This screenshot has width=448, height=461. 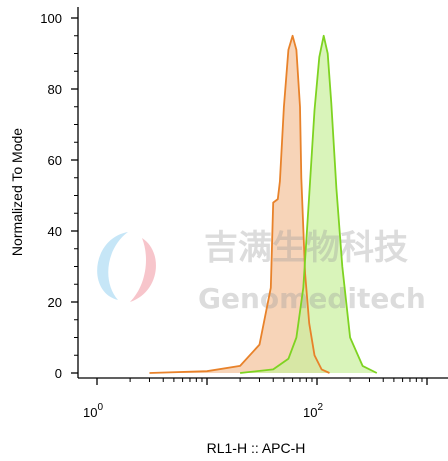 I want to click on y-tick-label: 20, so click(x=55, y=302).